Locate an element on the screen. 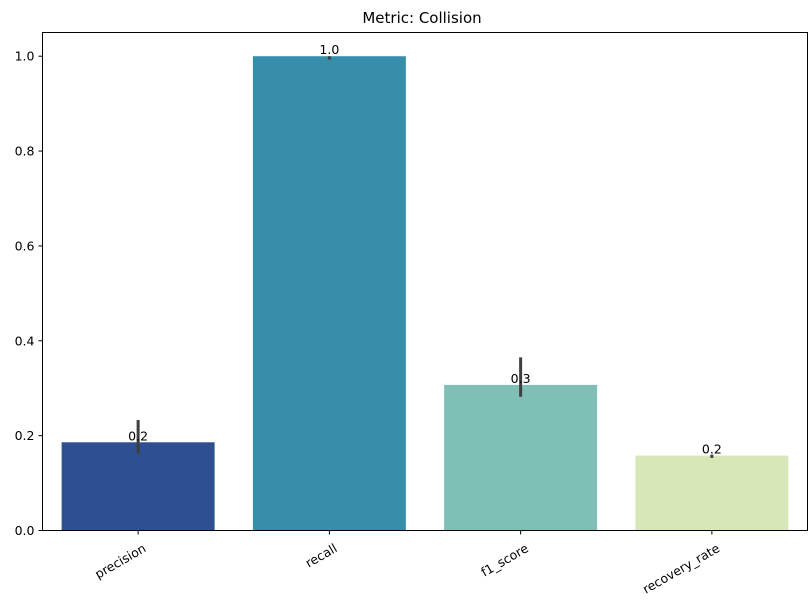 The image size is (811, 611). bar-recovery-rate is located at coordinates (712, 493).